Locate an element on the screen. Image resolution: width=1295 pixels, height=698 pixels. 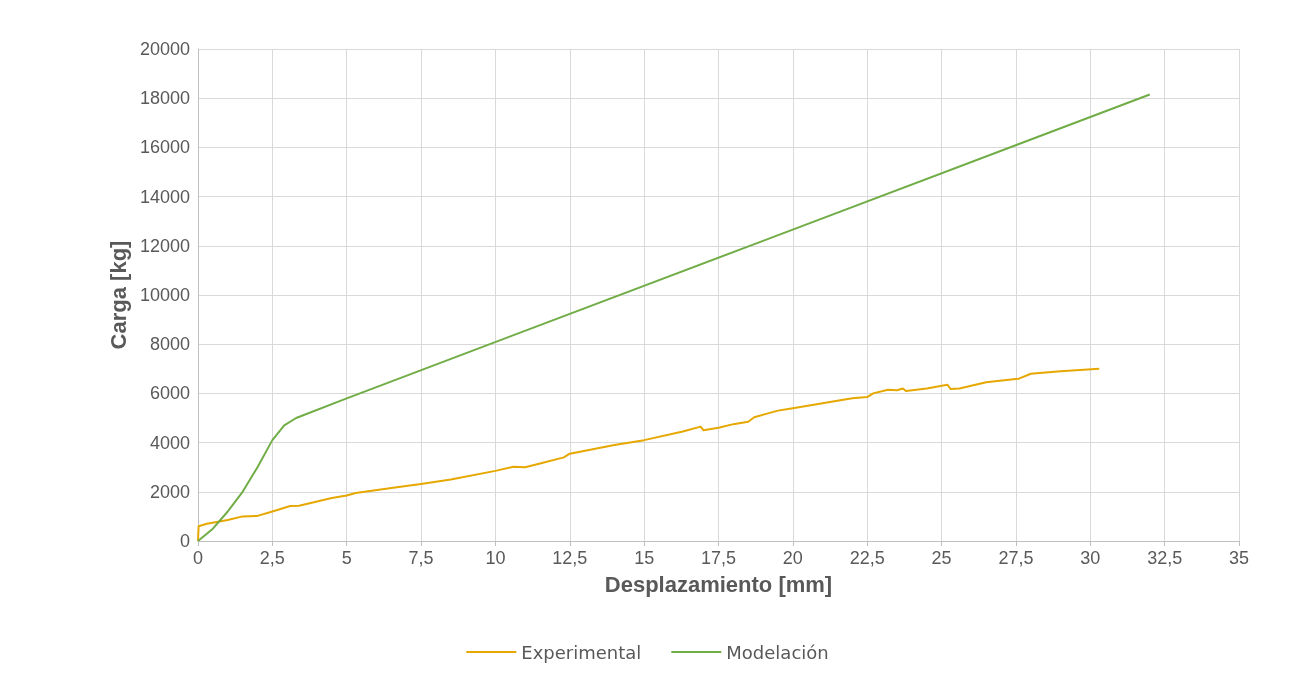
y-tick-label: 6000 is located at coordinates (169, 393).